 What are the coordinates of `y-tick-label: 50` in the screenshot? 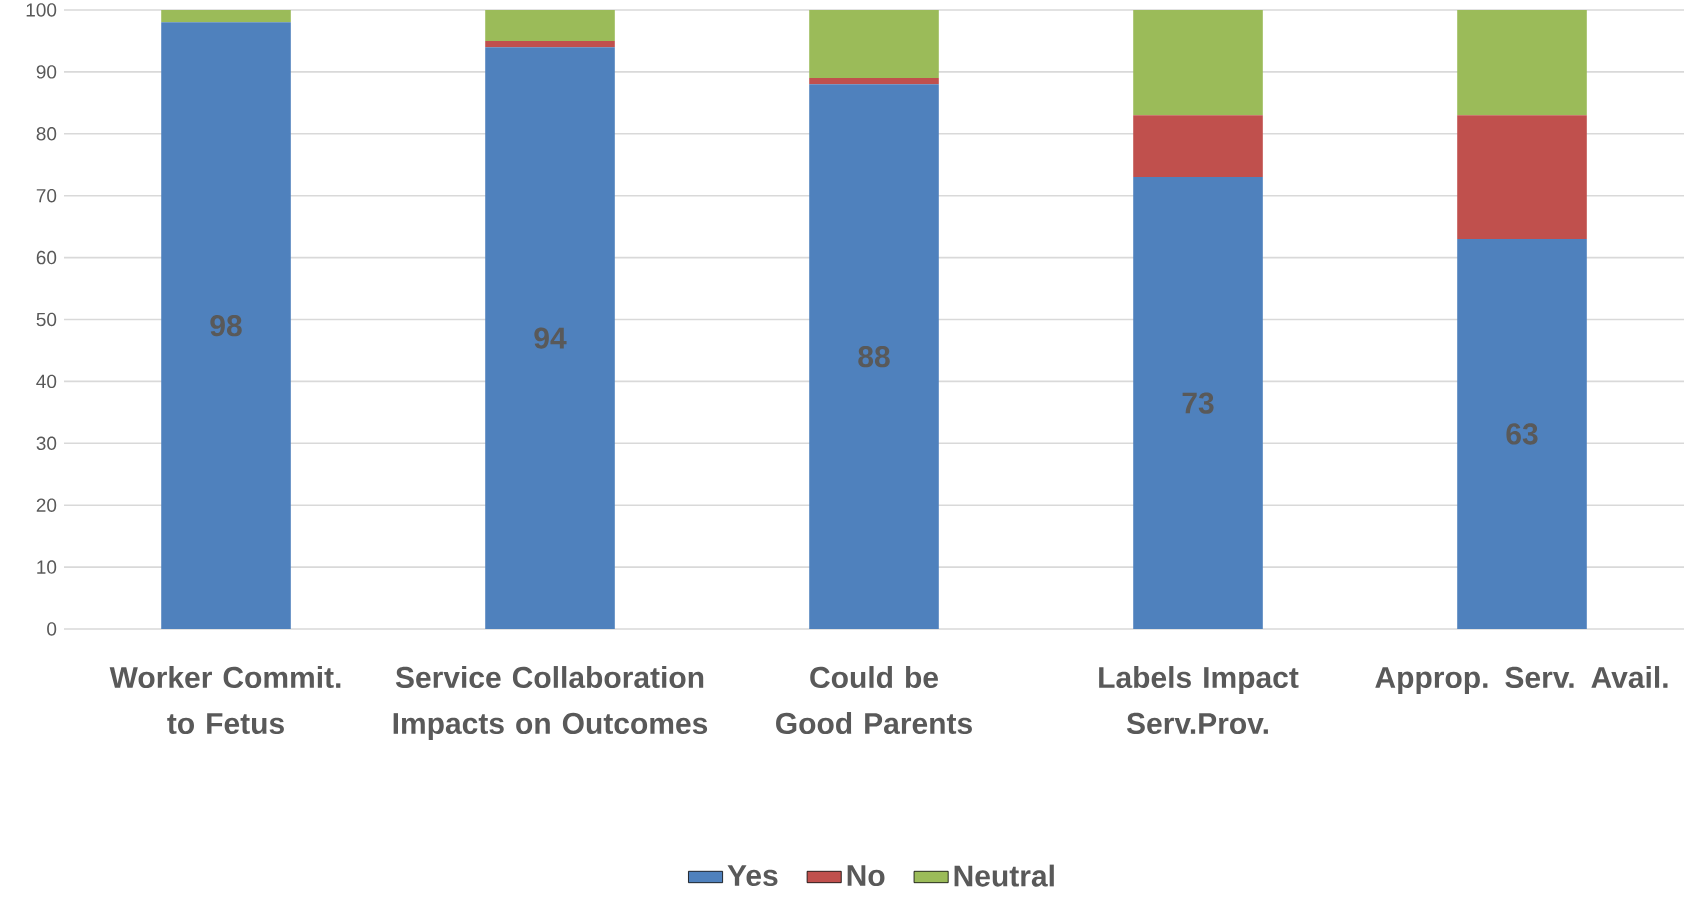 It's located at (46, 319).